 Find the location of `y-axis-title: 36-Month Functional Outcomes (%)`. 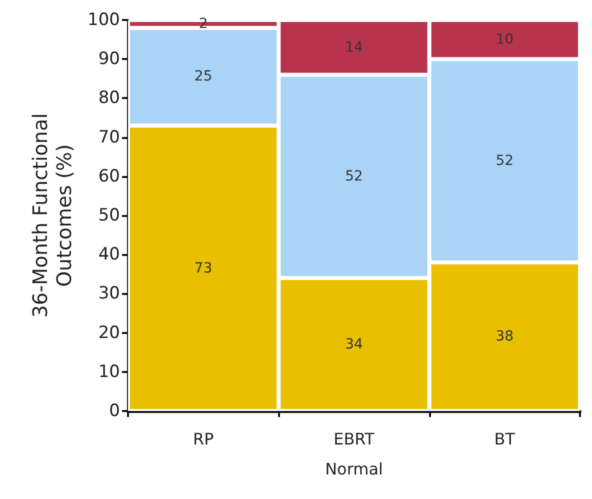

y-axis-title: 36-Month Functional Outcomes (%) is located at coordinates (52, 215).